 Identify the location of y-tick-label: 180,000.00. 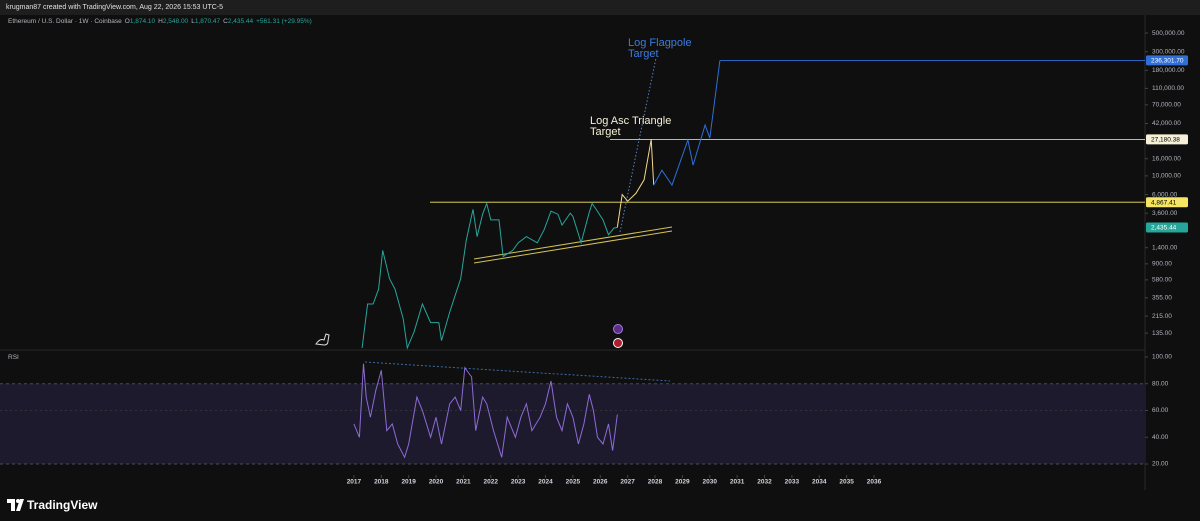
(1168, 70).